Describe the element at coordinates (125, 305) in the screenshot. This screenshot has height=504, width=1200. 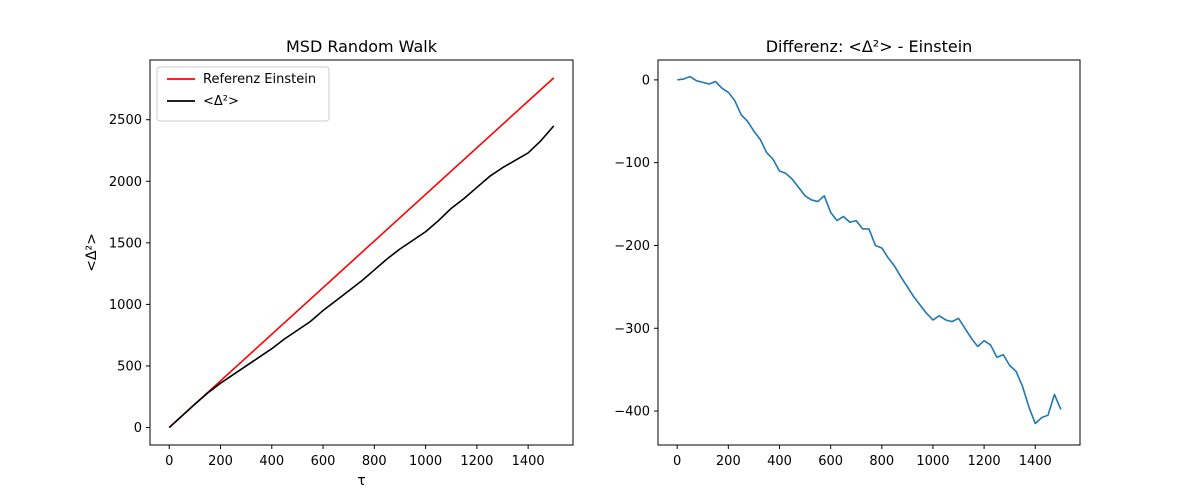
I see `y-tick-label: 1000` at that location.